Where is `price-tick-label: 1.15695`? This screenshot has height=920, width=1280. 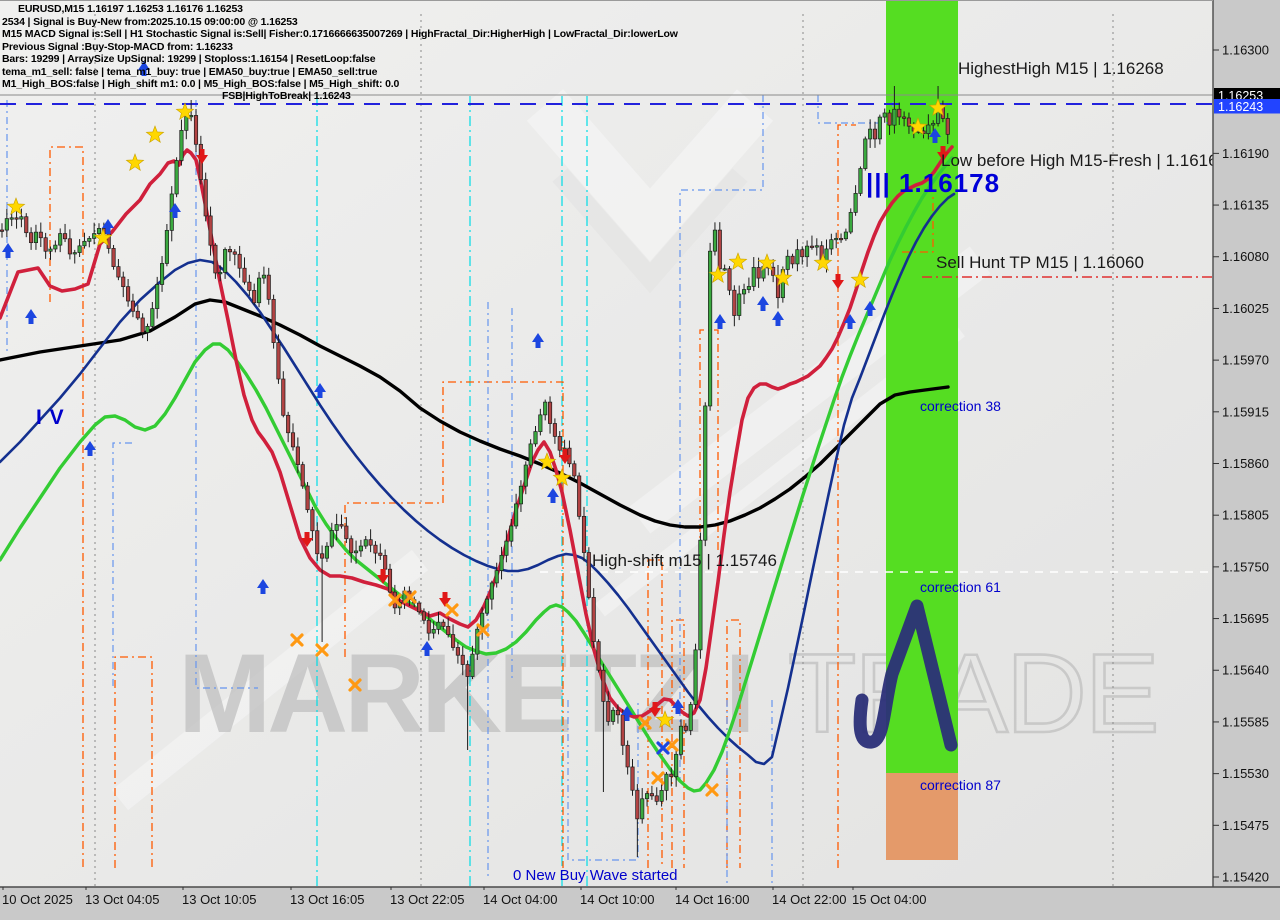
price-tick-label: 1.15695 is located at coordinates (1245, 618).